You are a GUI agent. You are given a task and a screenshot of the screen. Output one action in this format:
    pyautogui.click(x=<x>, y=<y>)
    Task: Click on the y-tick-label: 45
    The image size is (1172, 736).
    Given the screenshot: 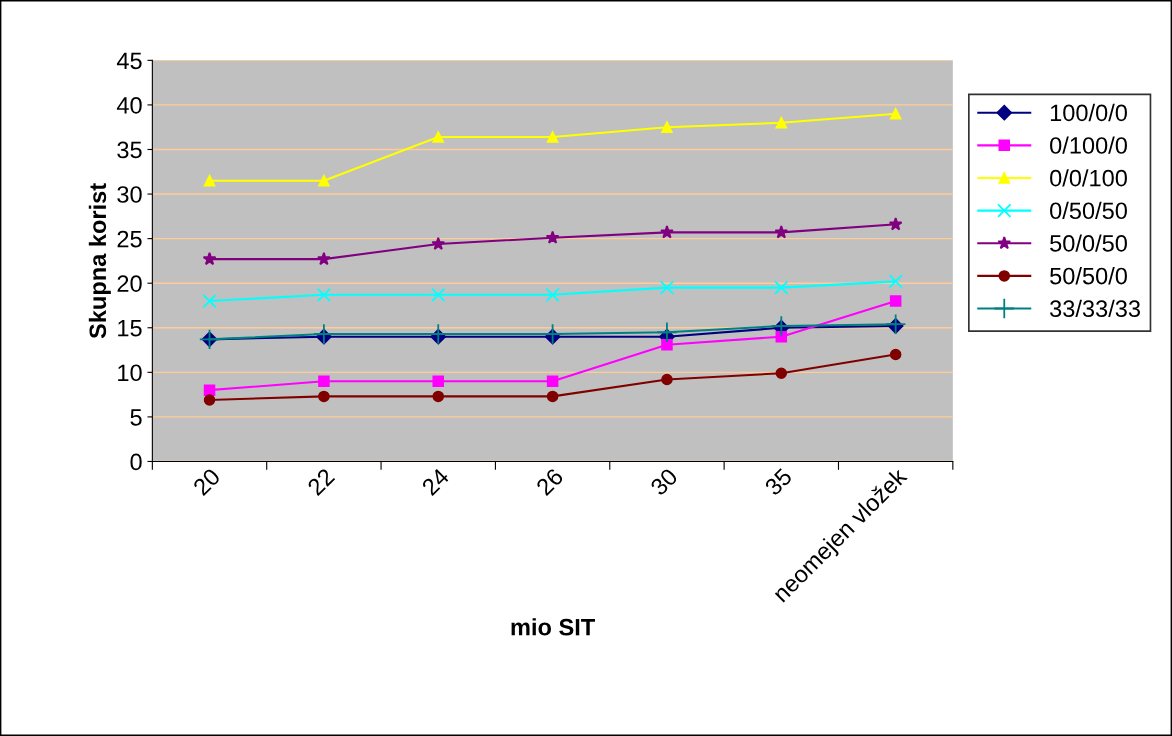 What is the action you would take?
    pyautogui.click(x=129, y=61)
    